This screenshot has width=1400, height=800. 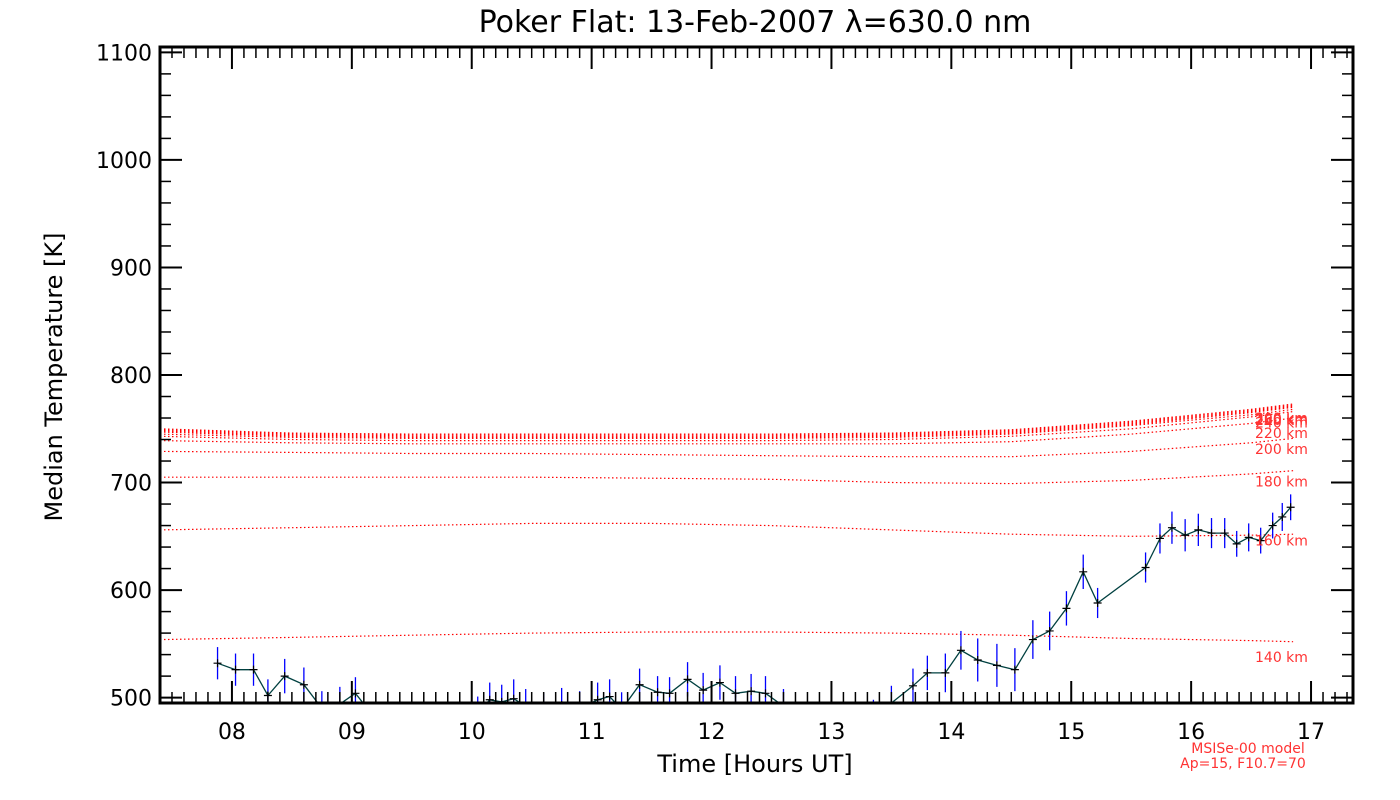 I want to click on model-altitude-label: 160 km, so click(x=1281, y=542).